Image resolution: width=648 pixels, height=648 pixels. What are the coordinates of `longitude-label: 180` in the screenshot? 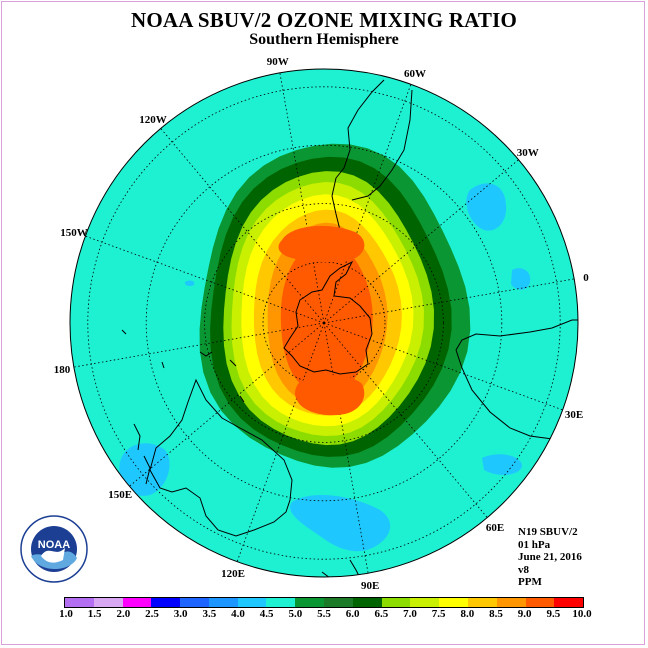 It's located at (62, 370).